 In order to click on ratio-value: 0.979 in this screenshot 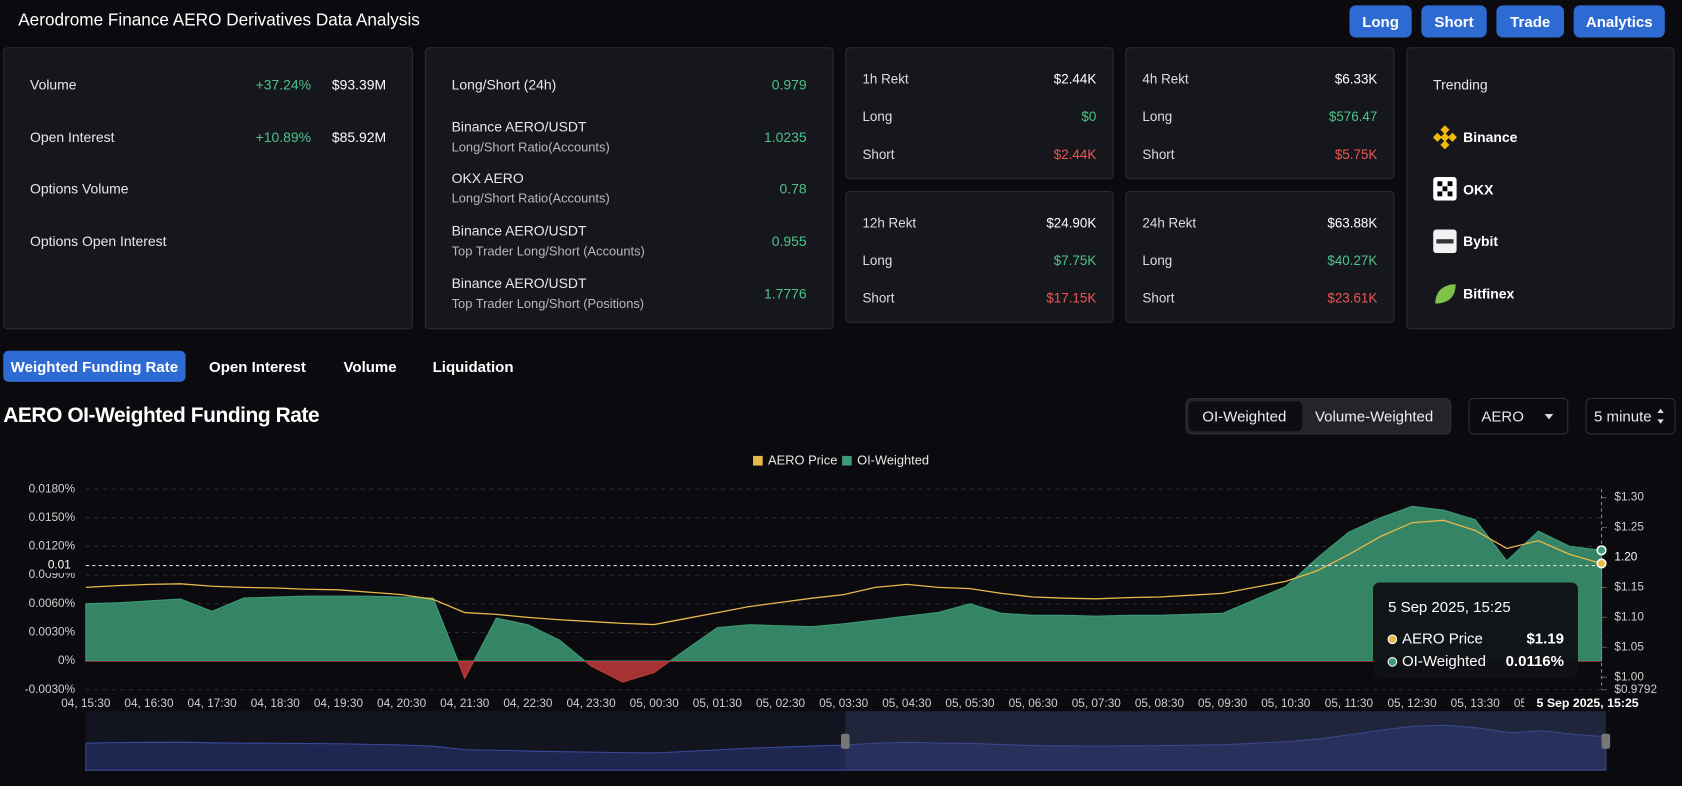, I will do `click(789, 85)`.